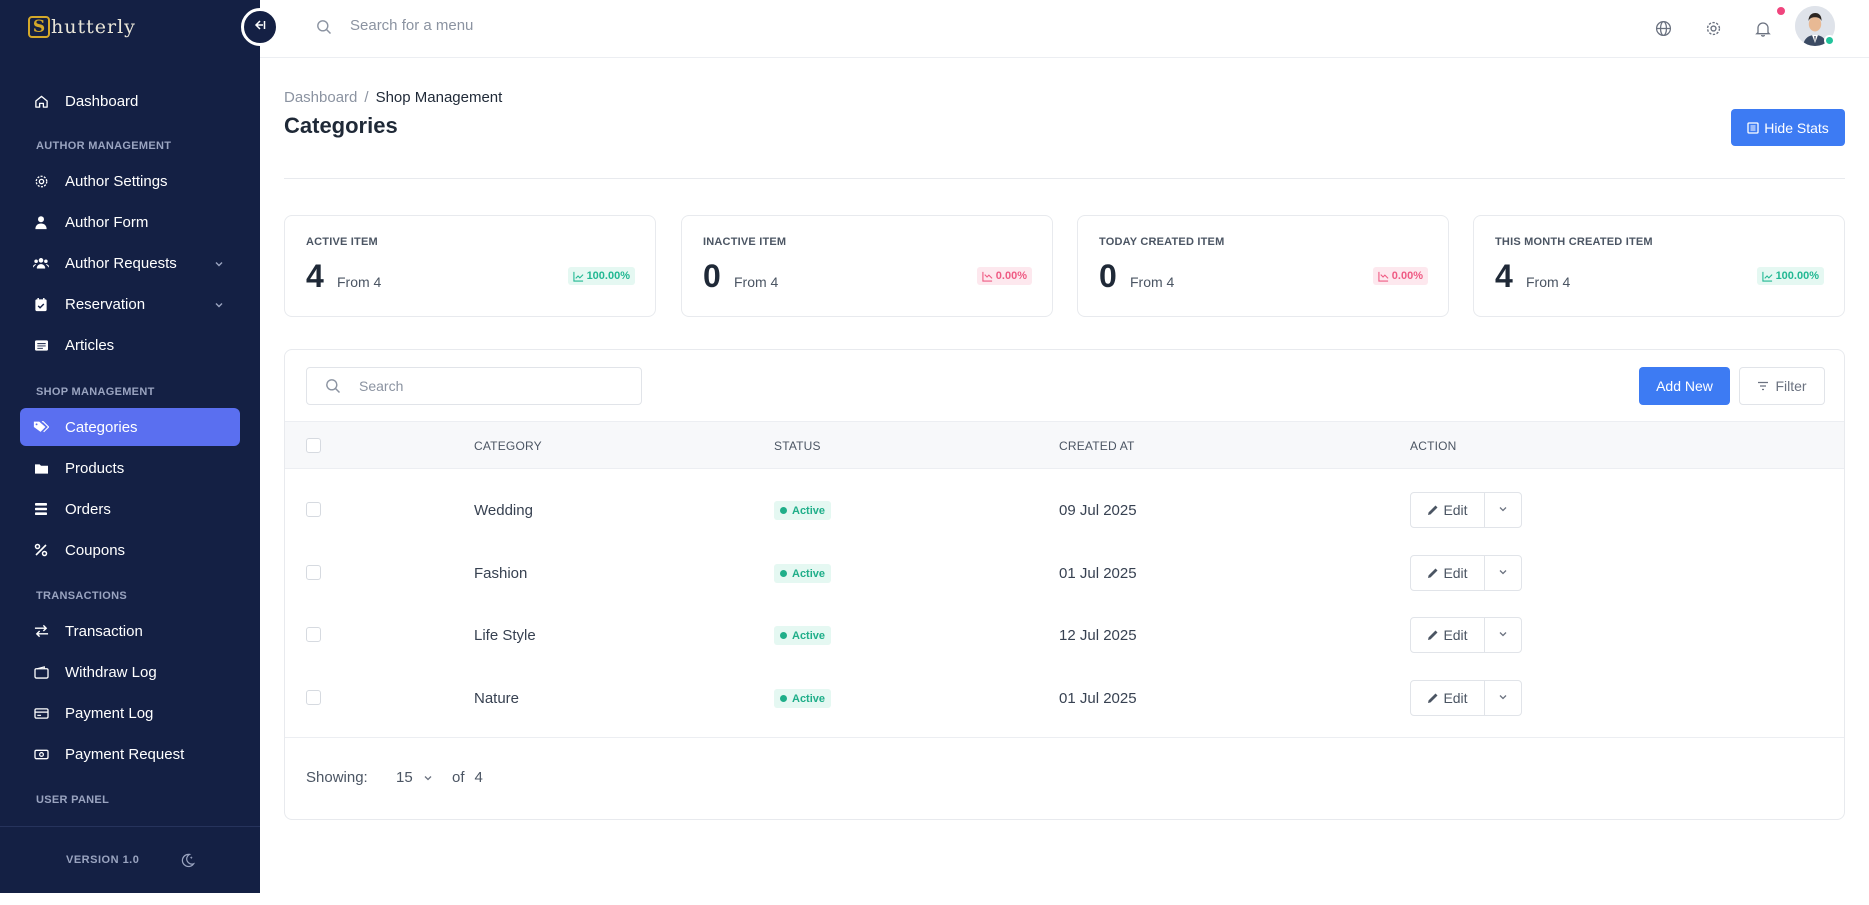  I want to click on category-name: Fashion, so click(501, 573).